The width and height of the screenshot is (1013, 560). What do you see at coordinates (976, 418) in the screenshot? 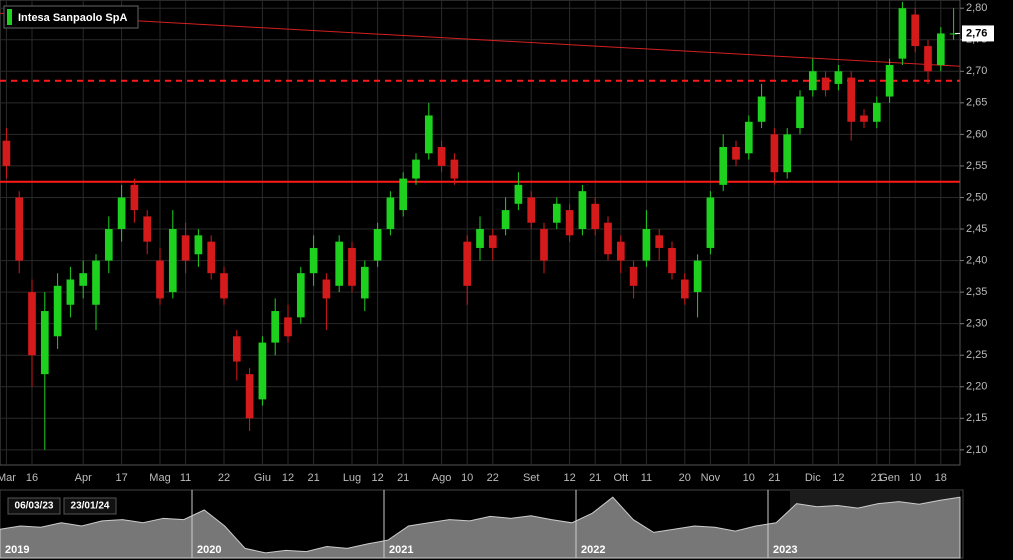
I see `y-tick-label: 2,15` at bounding box center [976, 418].